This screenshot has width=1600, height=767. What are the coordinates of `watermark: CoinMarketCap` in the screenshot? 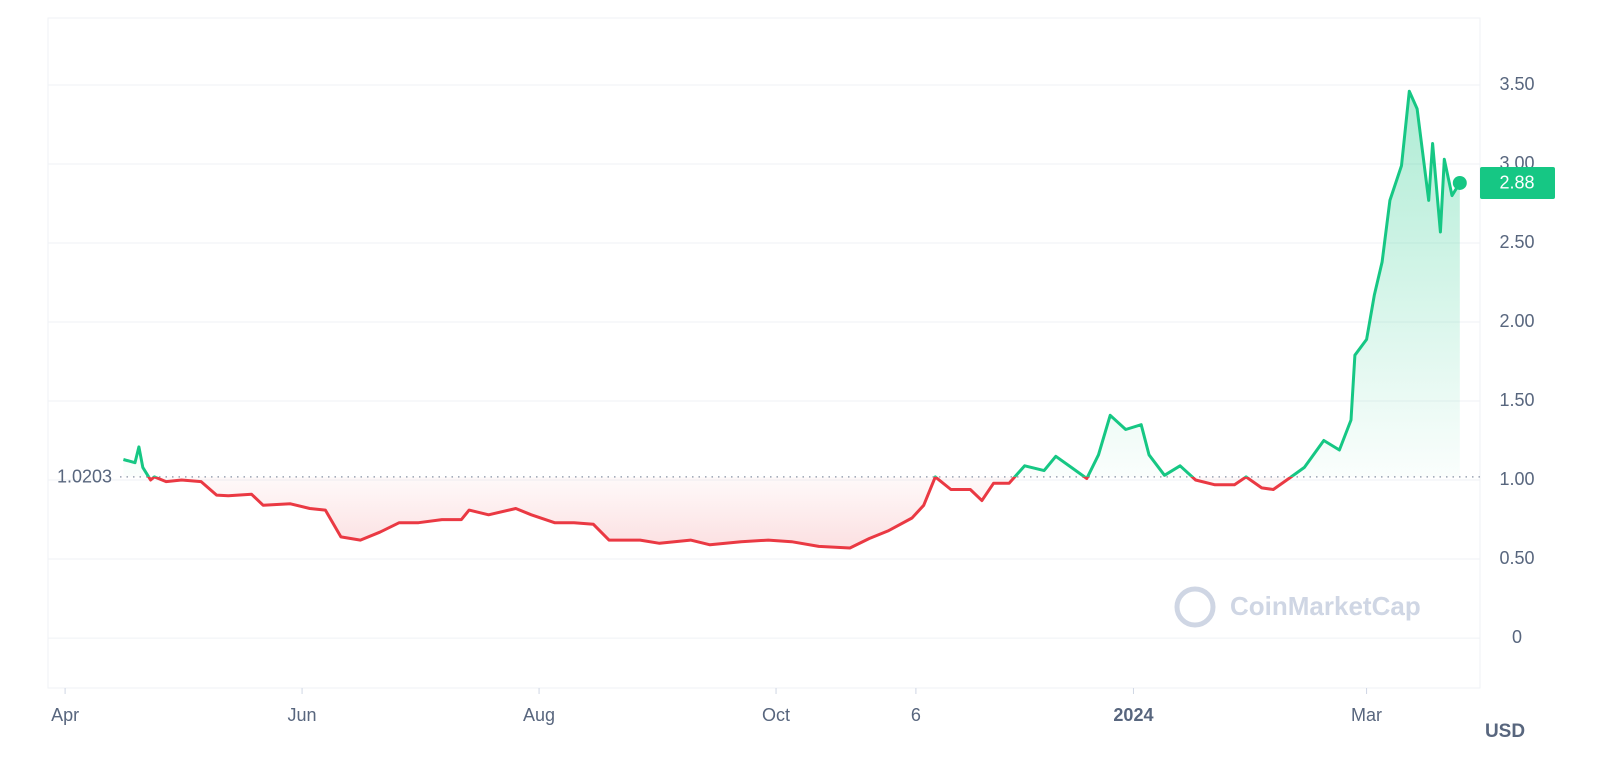 It's located at (1297, 607).